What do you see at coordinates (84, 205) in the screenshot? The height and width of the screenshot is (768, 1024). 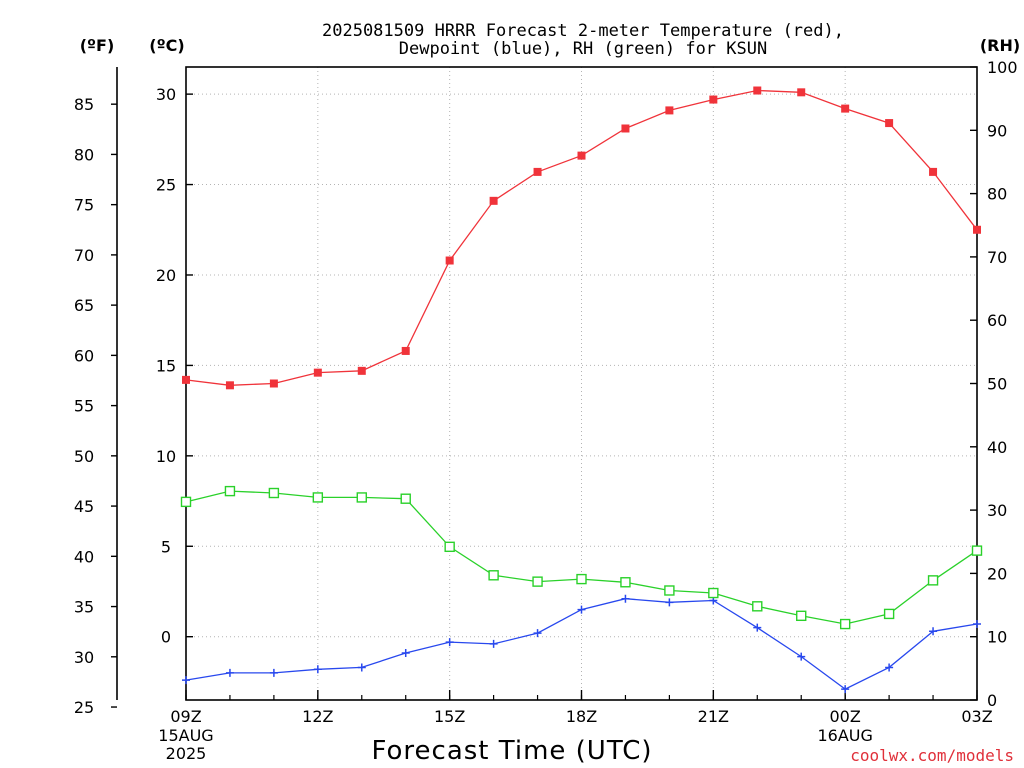 I see `fahrenheit-tick-label: 75` at bounding box center [84, 205].